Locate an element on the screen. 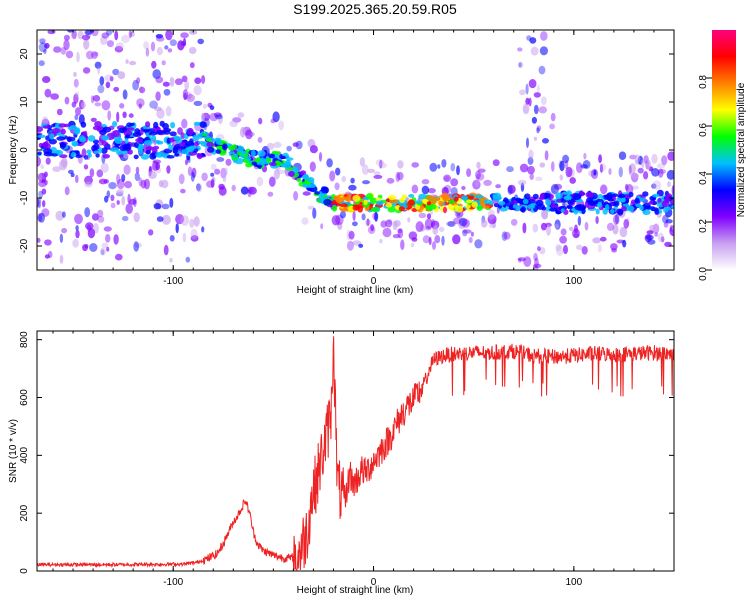  y-tick-label: 0 is located at coordinates (24, 571).